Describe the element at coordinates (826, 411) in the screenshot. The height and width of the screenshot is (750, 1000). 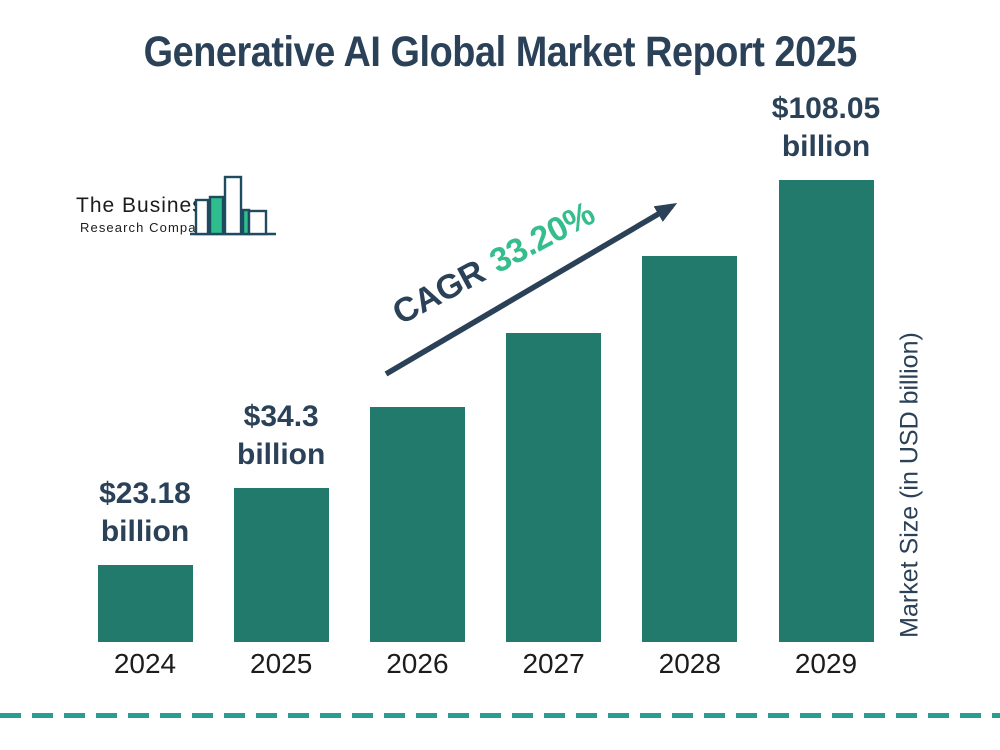
I see `bar-2029` at that location.